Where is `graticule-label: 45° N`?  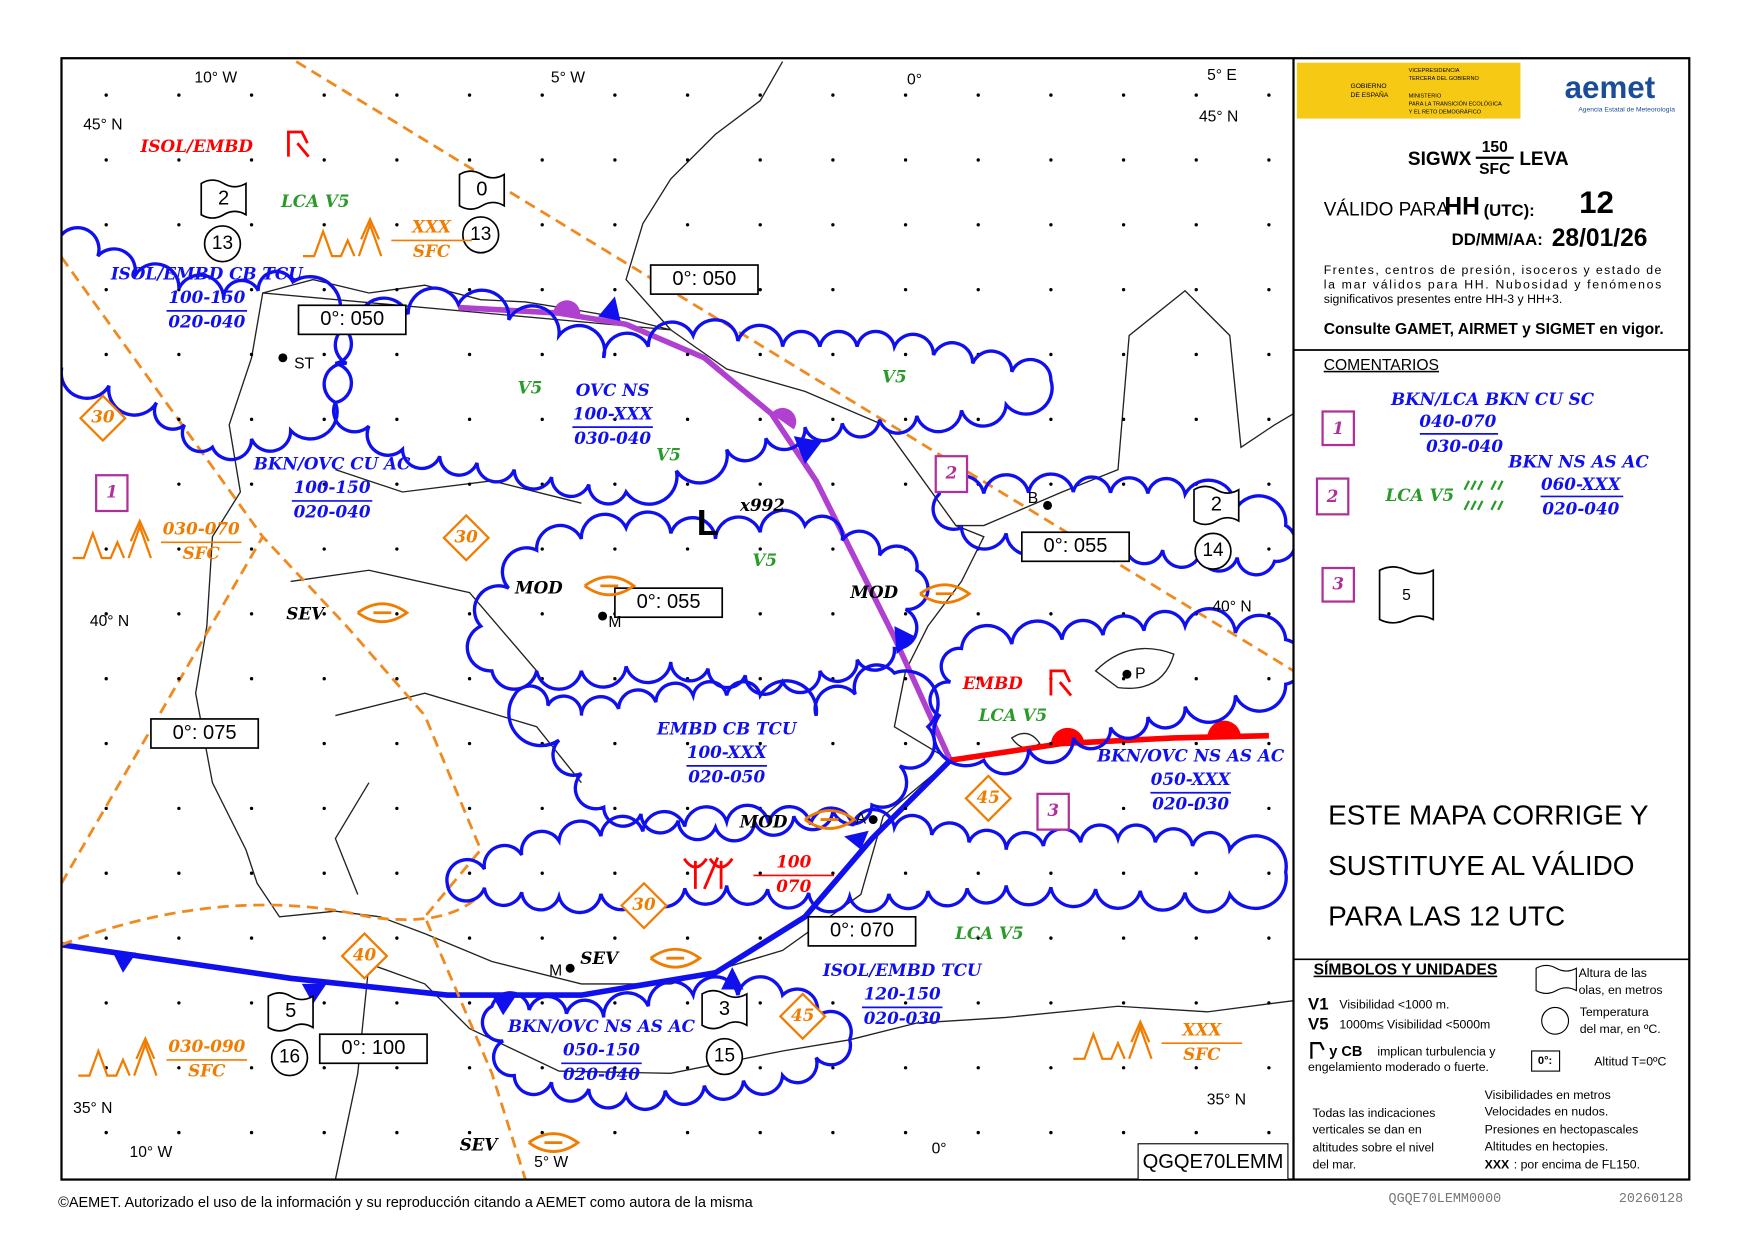
graticule-label: 45° N is located at coordinates (102, 124).